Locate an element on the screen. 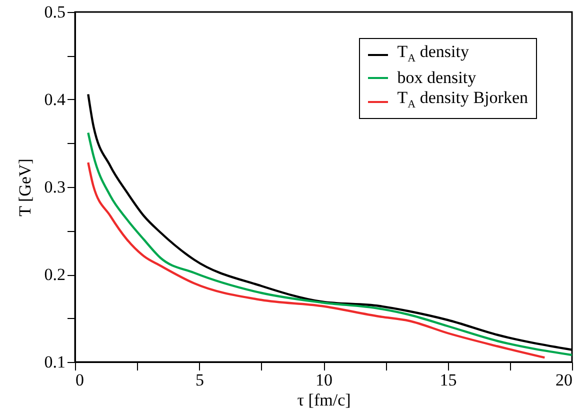  y-tick-label: 0.2 is located at coordinates (55, 274).